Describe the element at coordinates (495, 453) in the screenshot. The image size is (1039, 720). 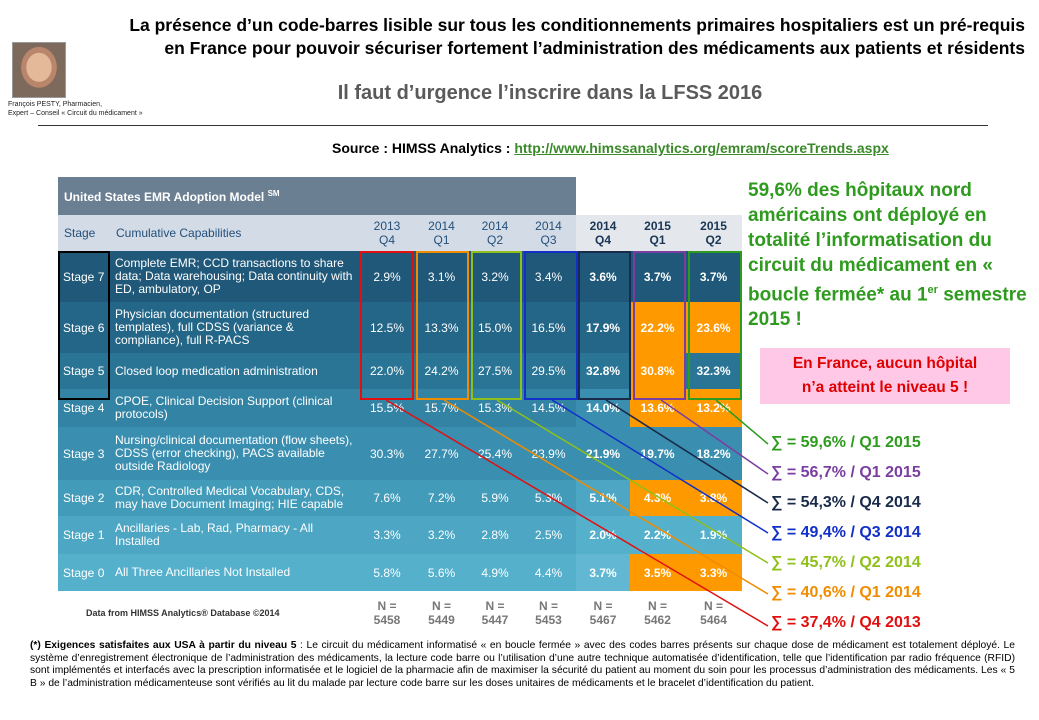
I see `value-cell: 25.4%` at that location.